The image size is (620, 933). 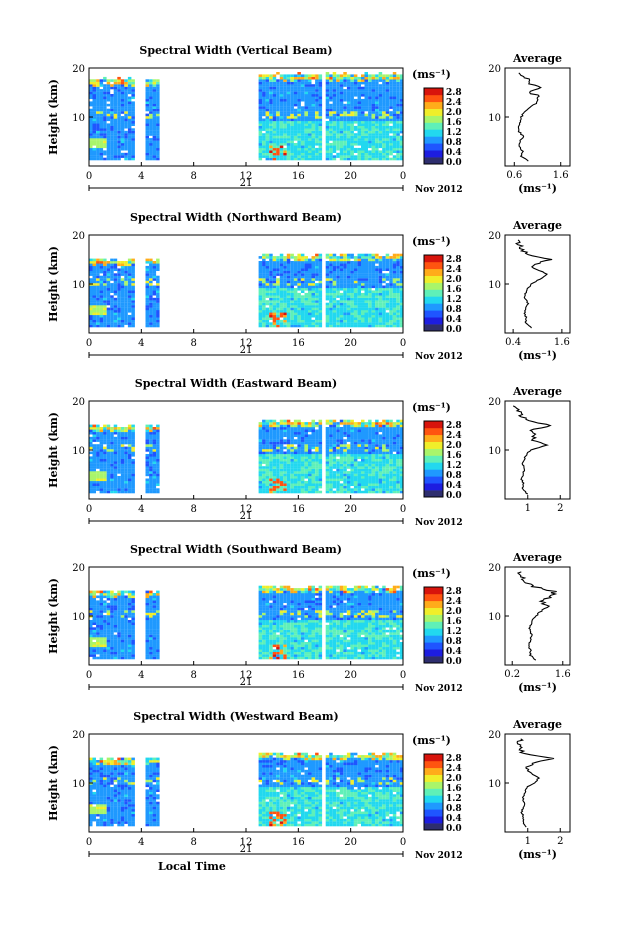 What do you see at coordinates (141, 176) in the screenshot?
I see `x-tick-label: 4` at bounding box center [141, 176].